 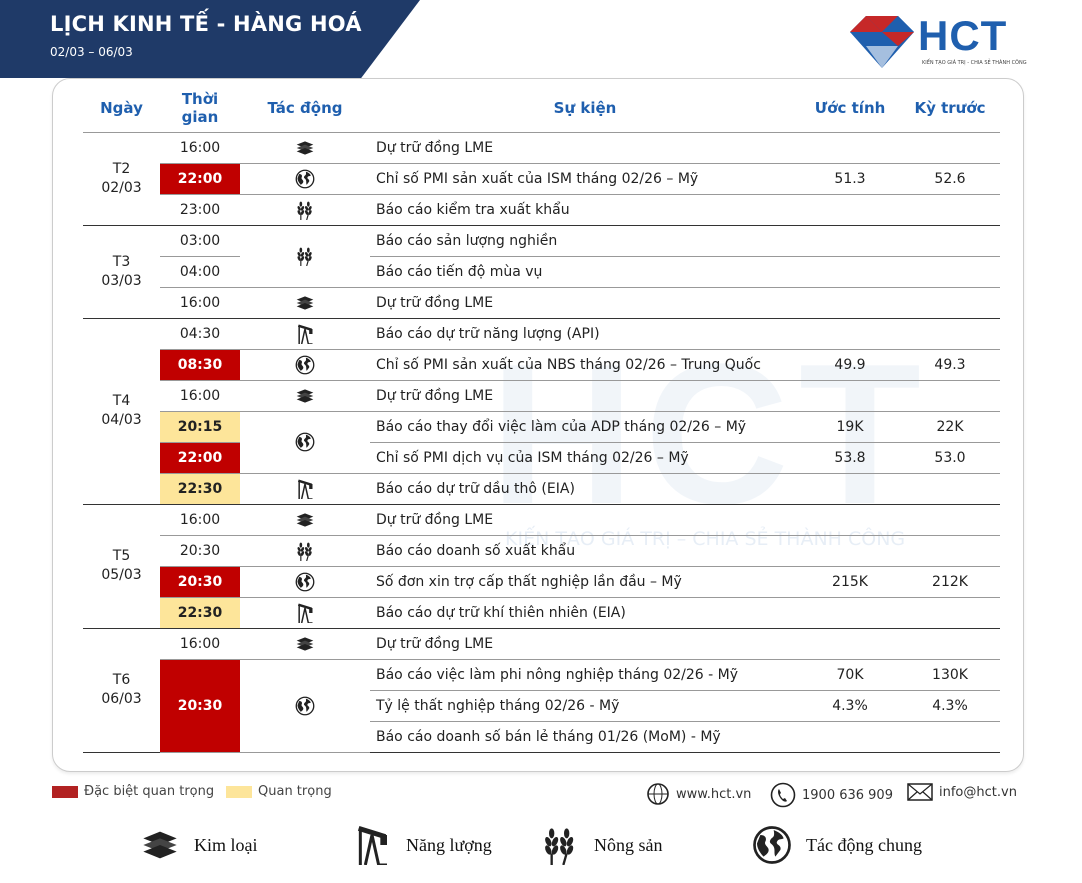 I want to click on col-day: Ngày, so click(x=121, y=109).